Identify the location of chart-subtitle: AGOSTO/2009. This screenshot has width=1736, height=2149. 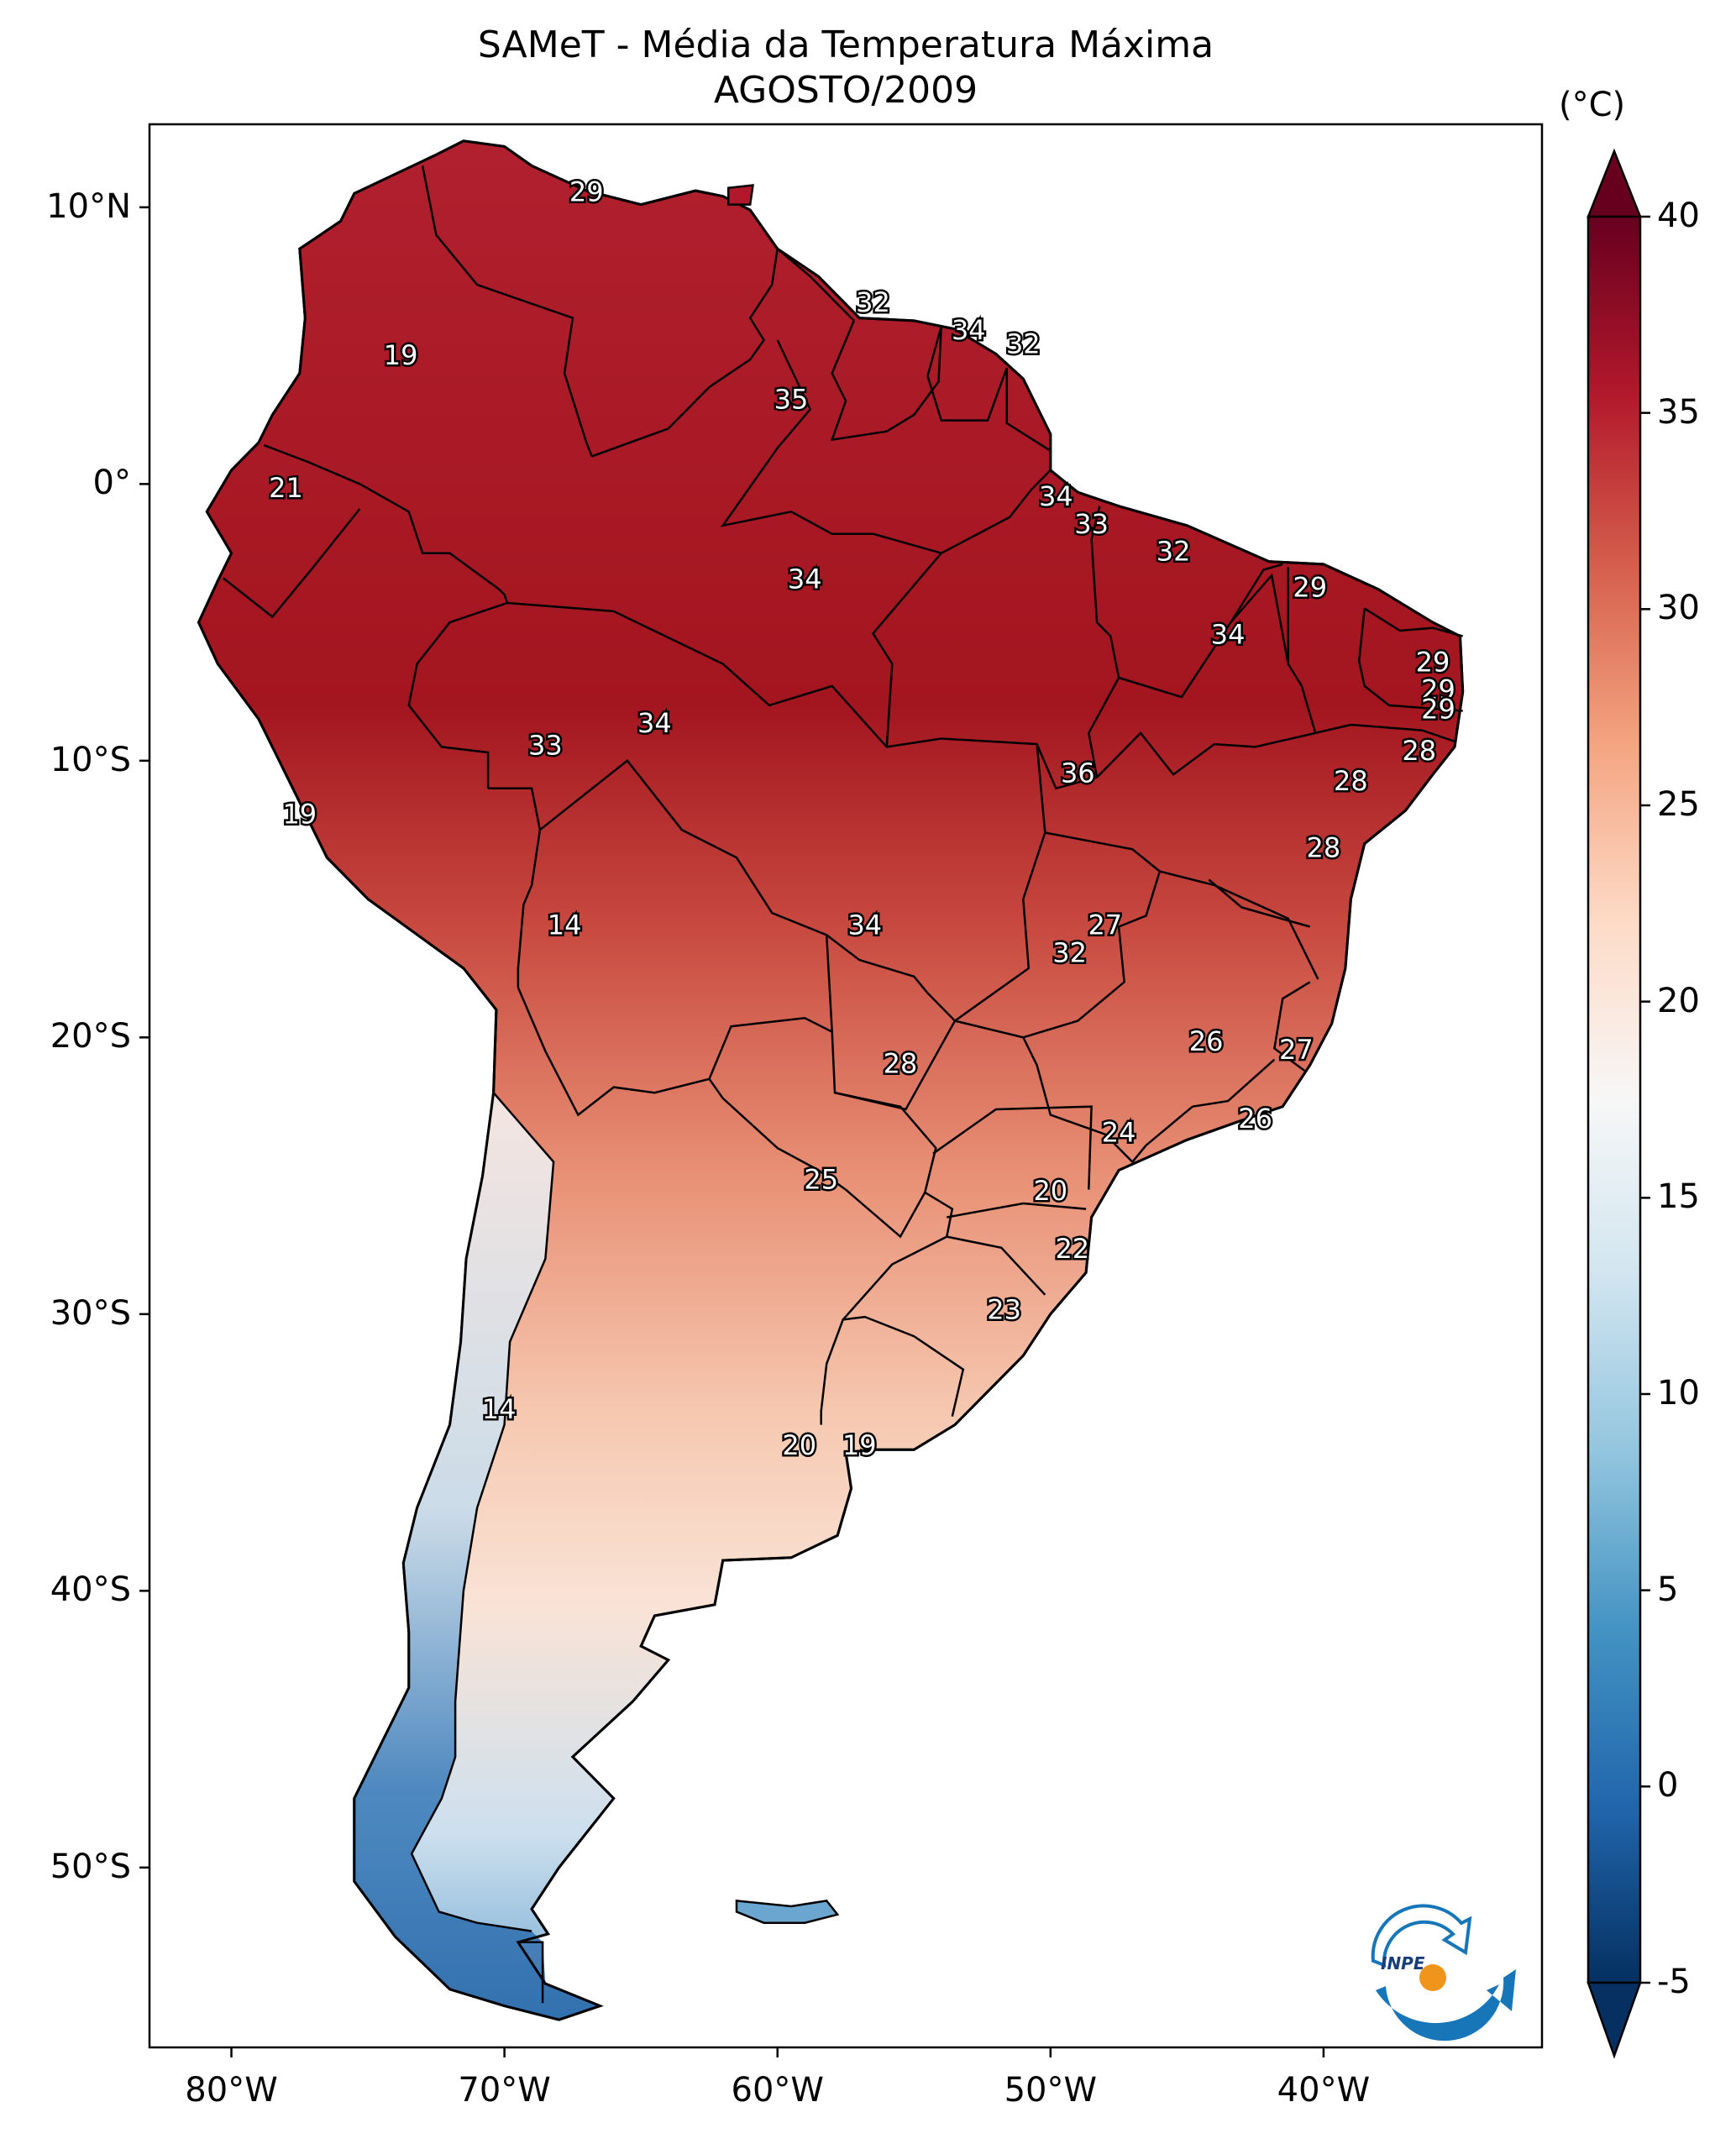
(845, 90).